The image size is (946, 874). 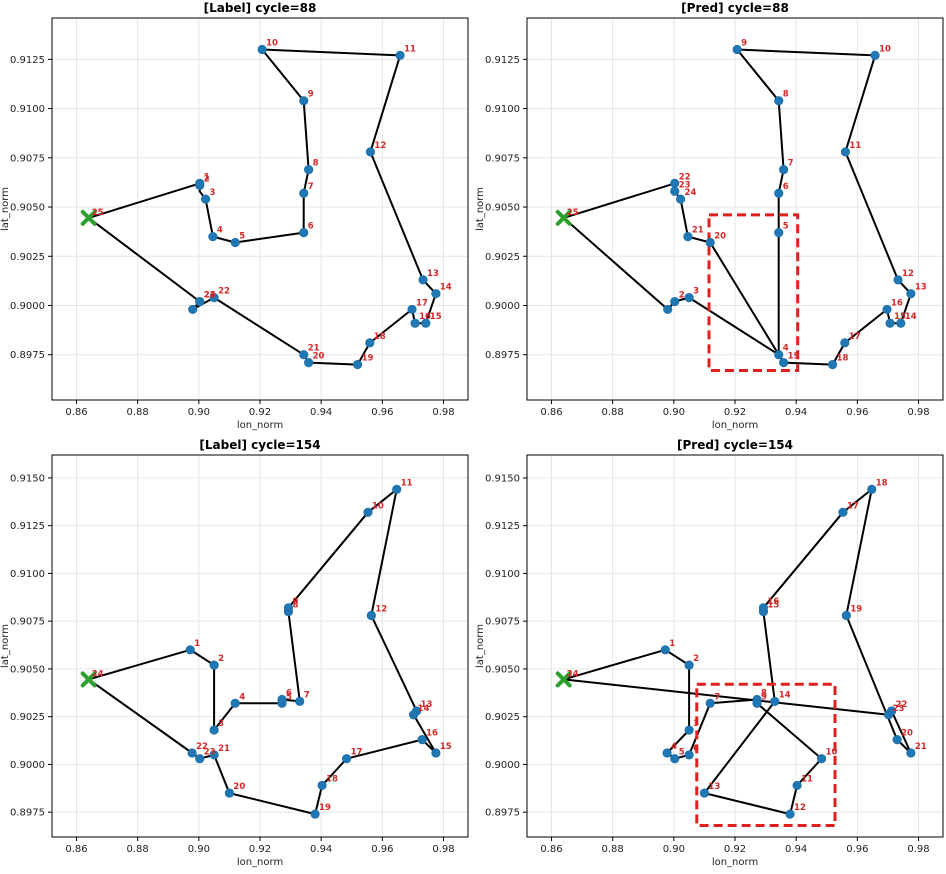 I want to click on x-tick-label: 0.86, so click(x=76, y=849).